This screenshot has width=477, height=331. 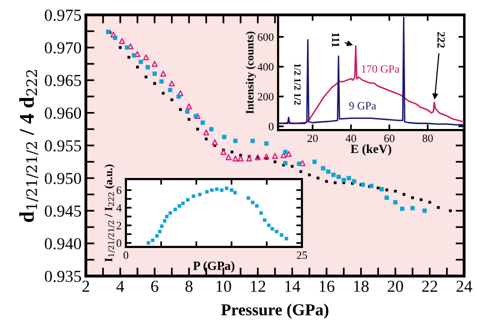 I want to click on y-tick-label: 0.970, so click(x=63, y=48).